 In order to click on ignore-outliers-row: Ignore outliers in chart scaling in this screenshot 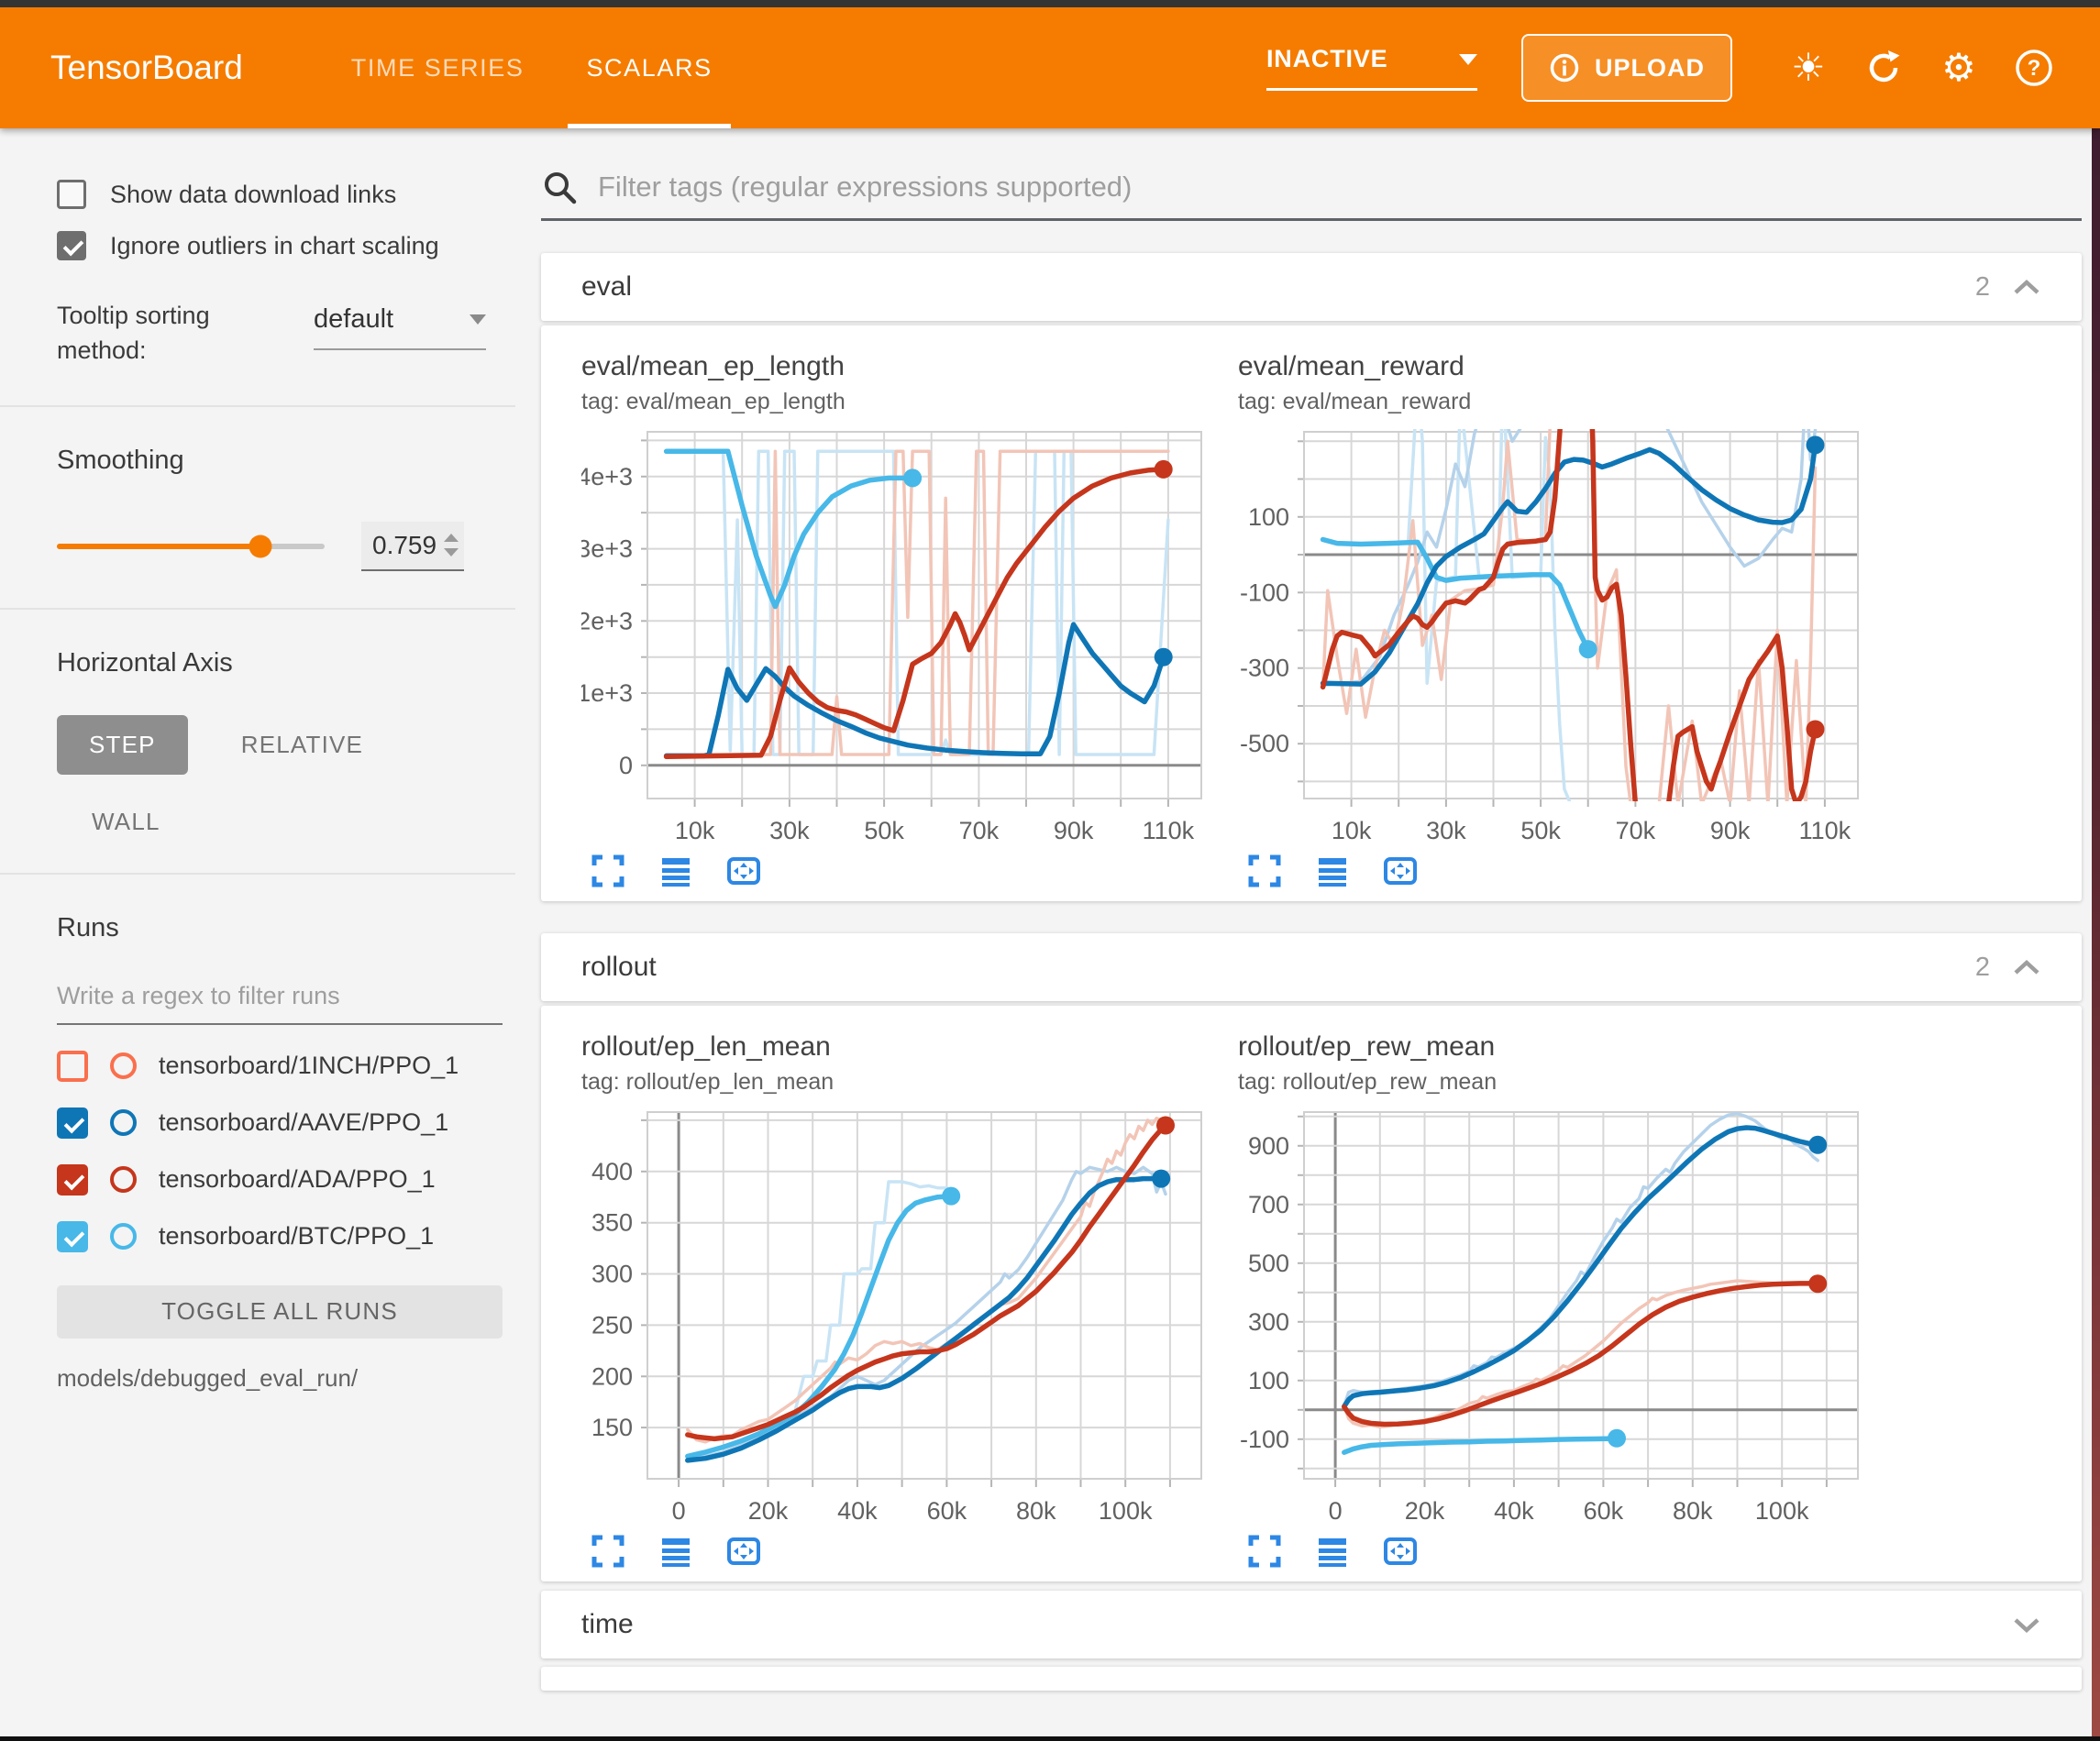, I will do `click(280, 246)`.